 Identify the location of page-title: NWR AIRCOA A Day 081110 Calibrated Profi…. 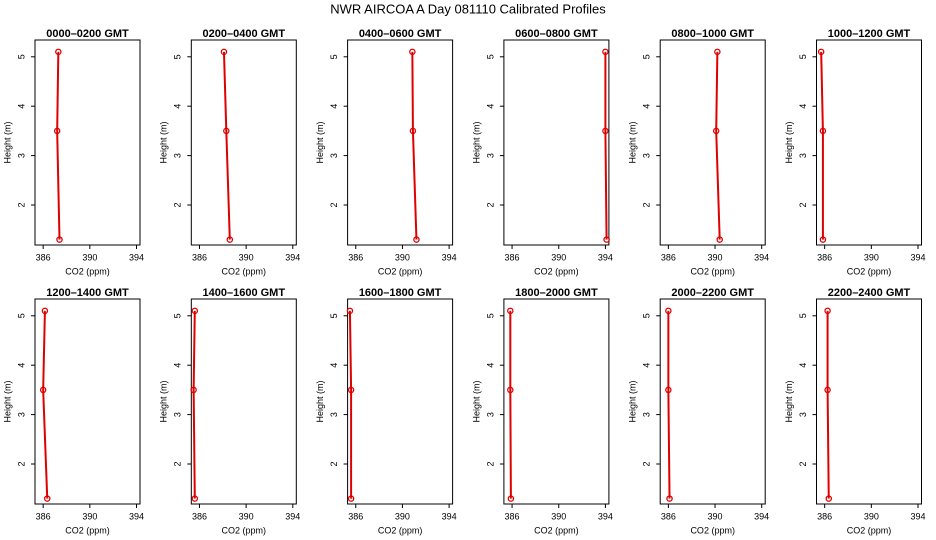
(468, 8).